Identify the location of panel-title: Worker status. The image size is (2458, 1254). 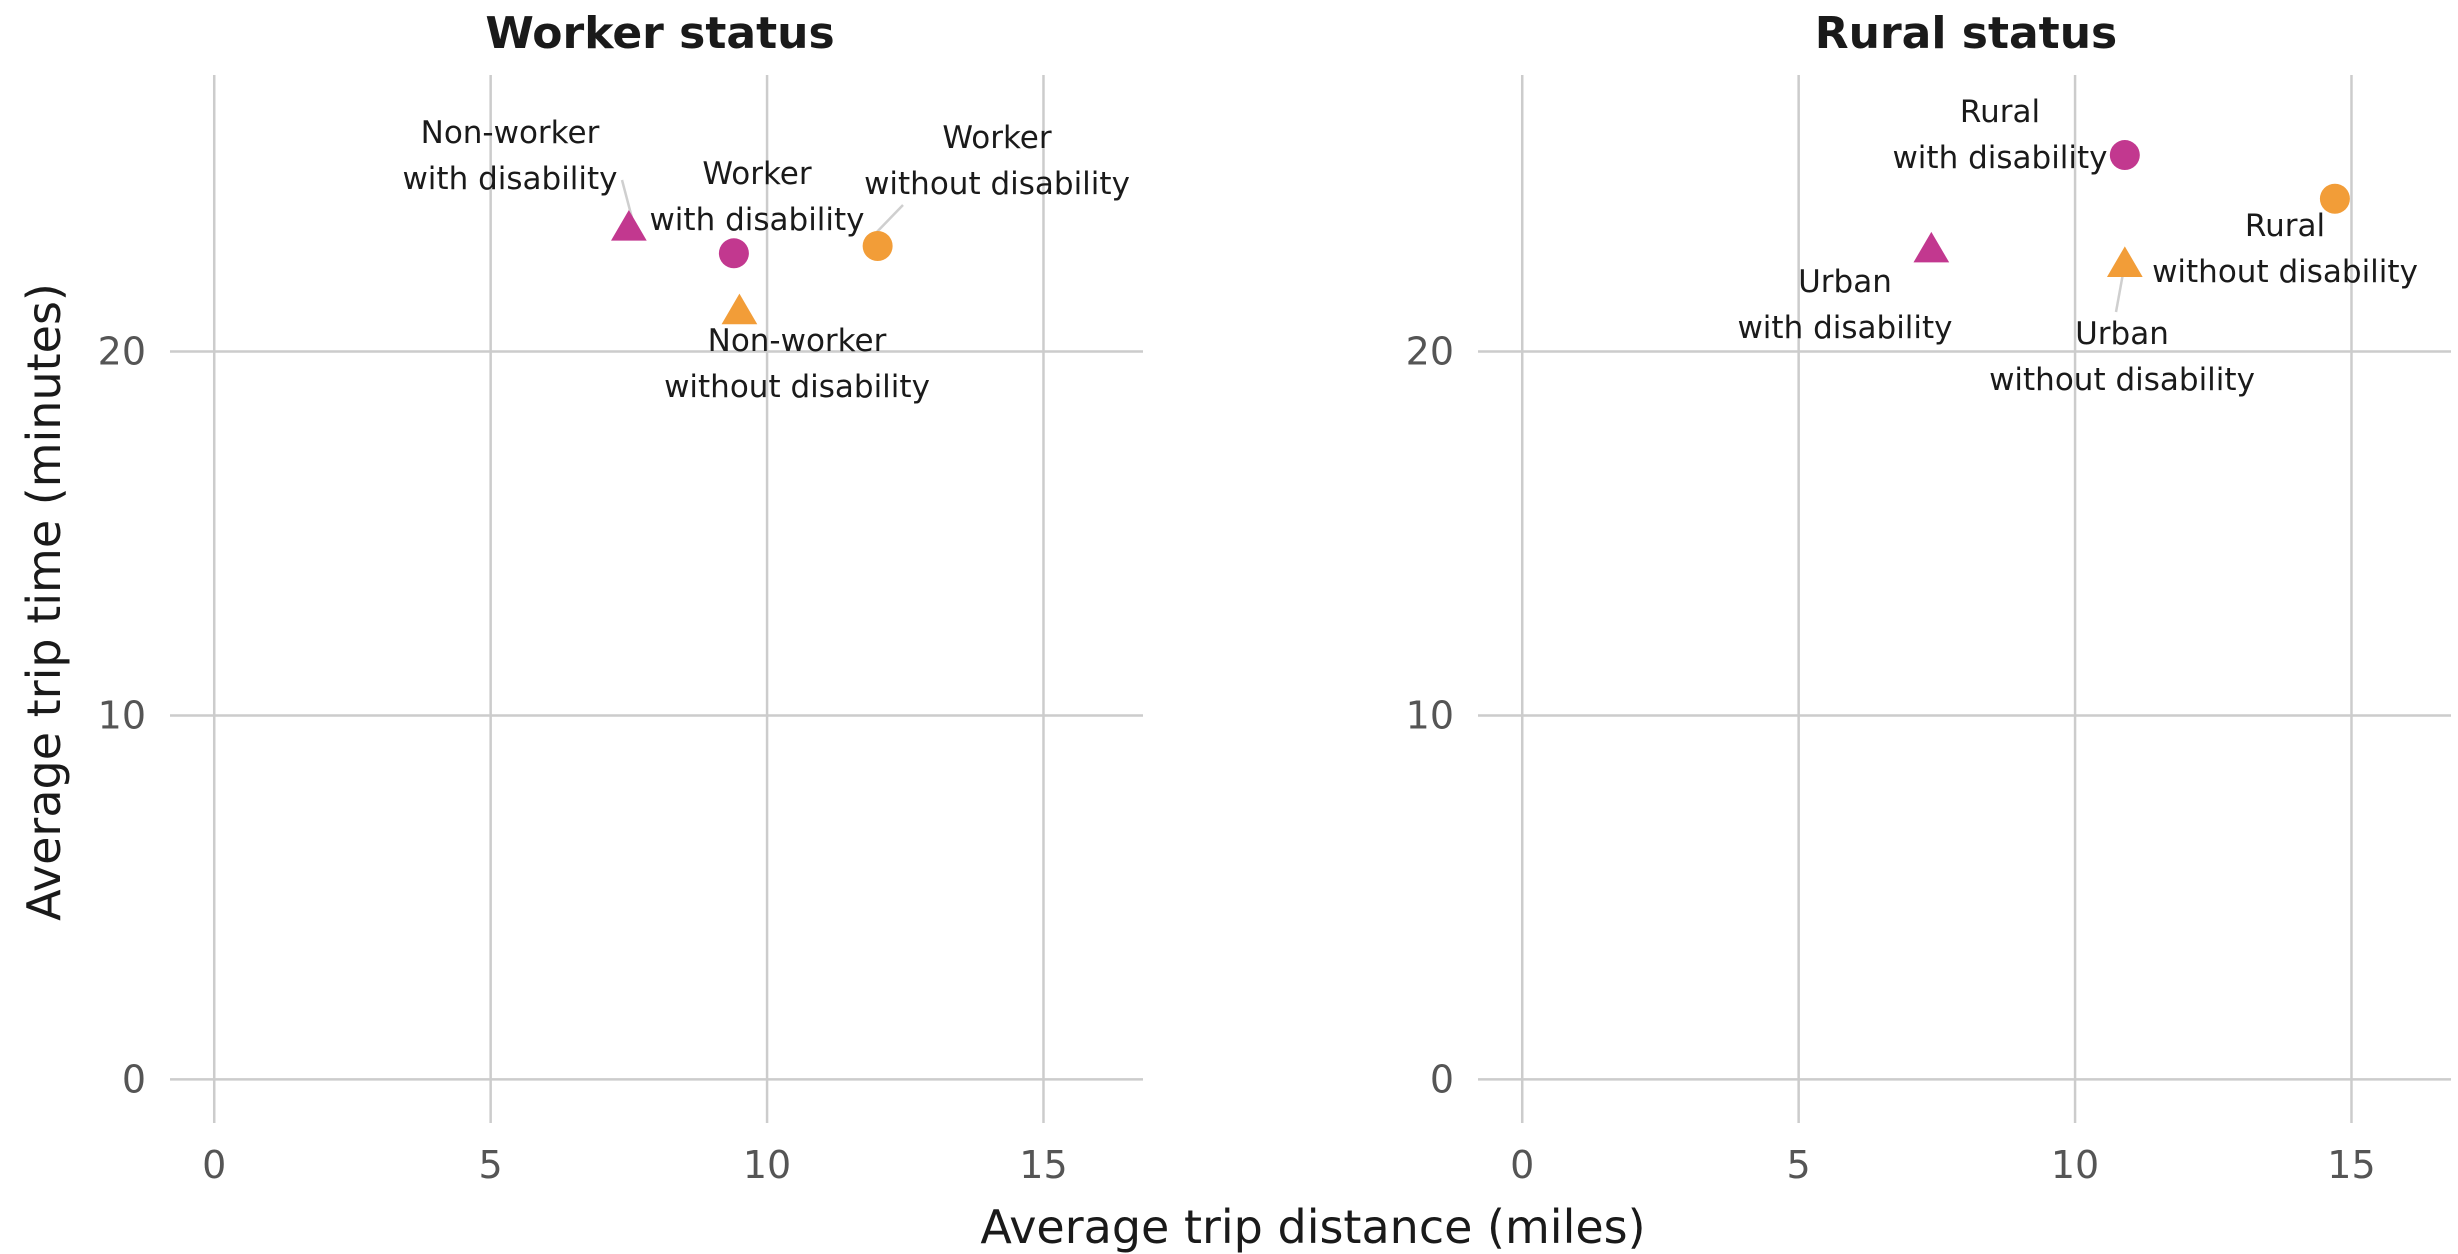
(659, 33).